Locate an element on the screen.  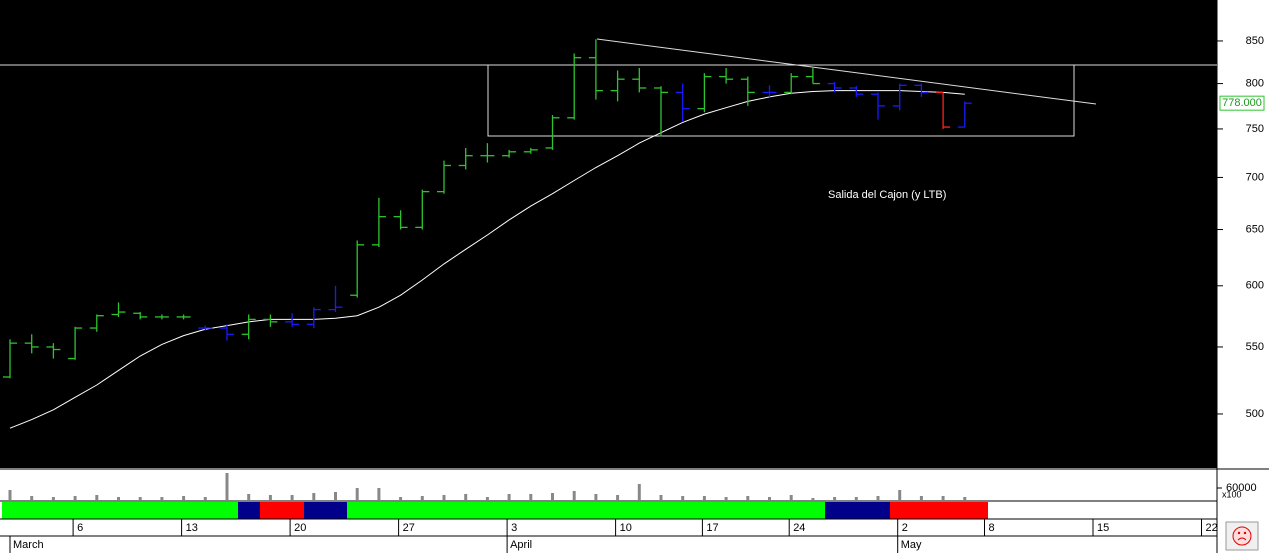
month-label: April is located at coordinates (521, 545).